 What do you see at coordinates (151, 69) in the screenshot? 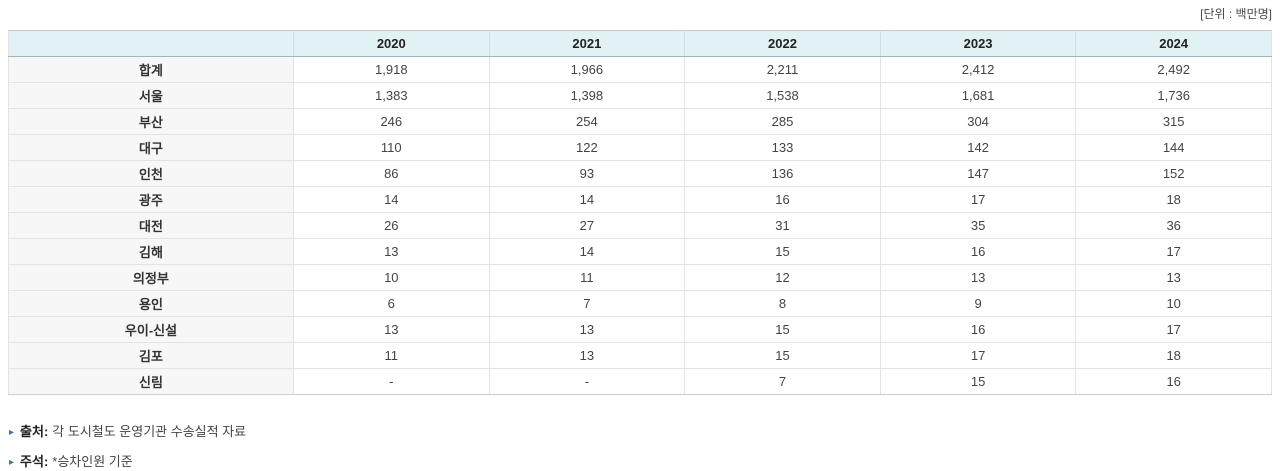
I see `row-label: 합계` at bounding box center [151, 69].